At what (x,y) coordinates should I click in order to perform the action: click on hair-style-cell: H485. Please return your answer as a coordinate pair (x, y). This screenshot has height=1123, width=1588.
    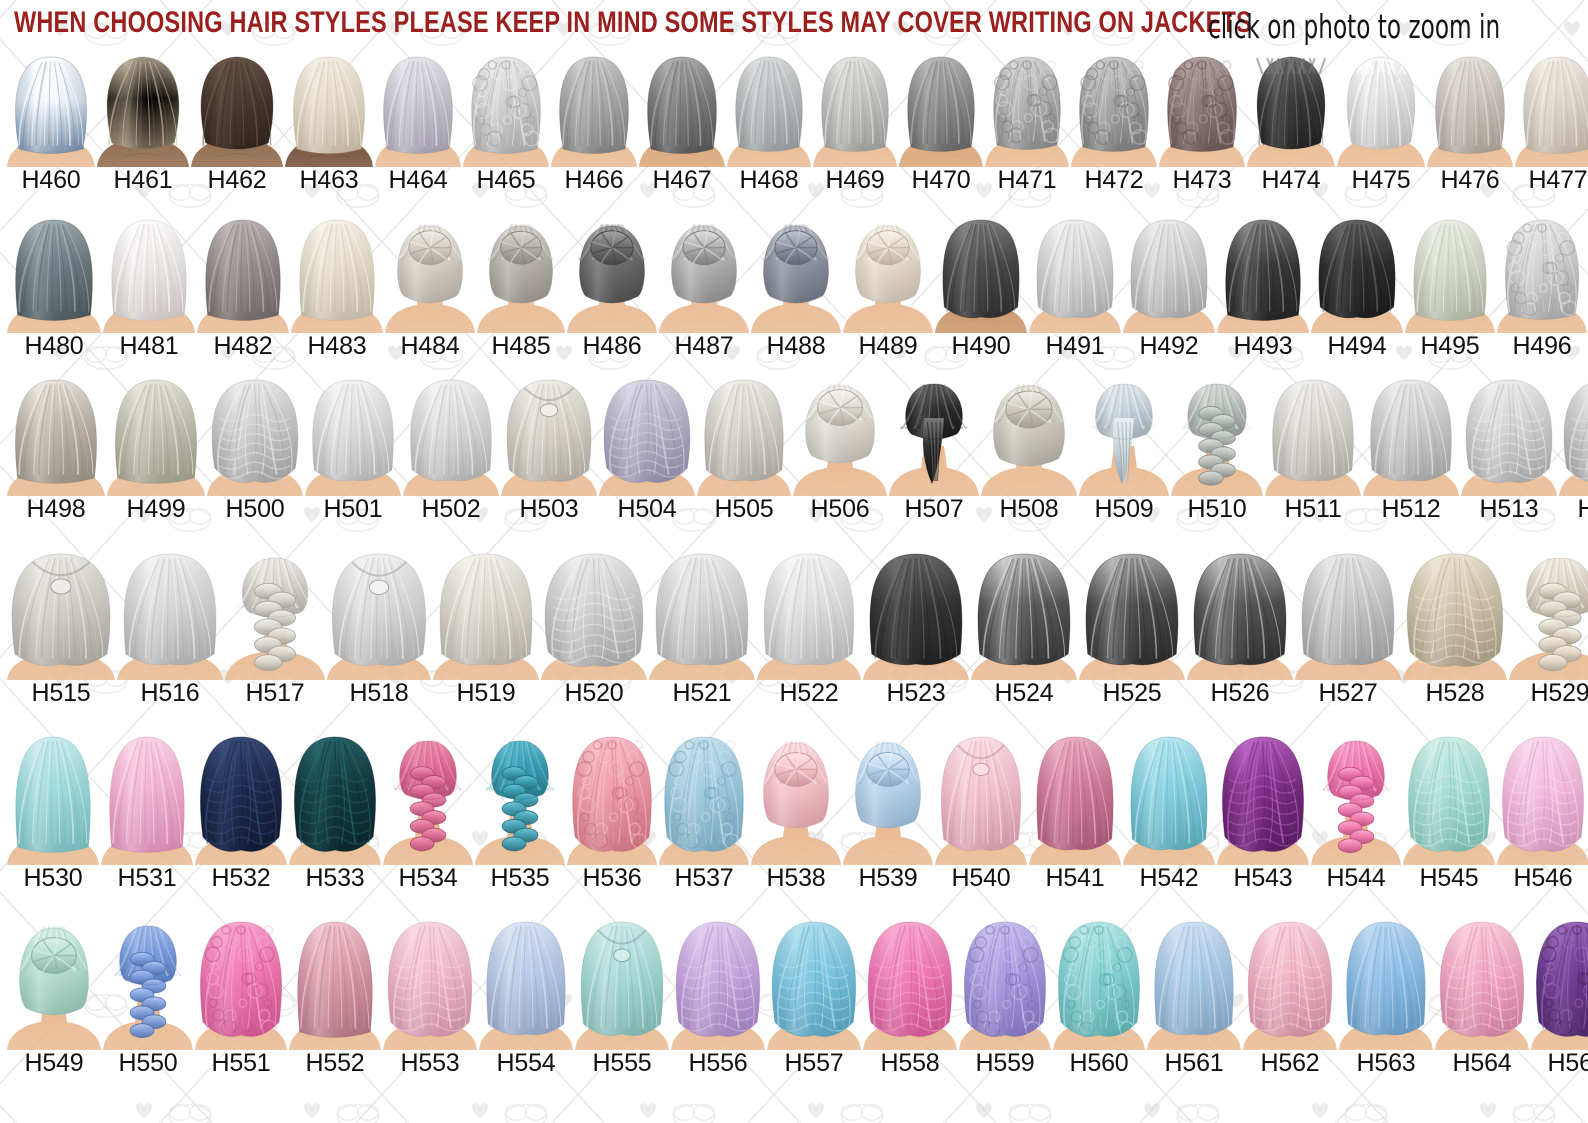
    Looking at the image, I should click on (521, 288).